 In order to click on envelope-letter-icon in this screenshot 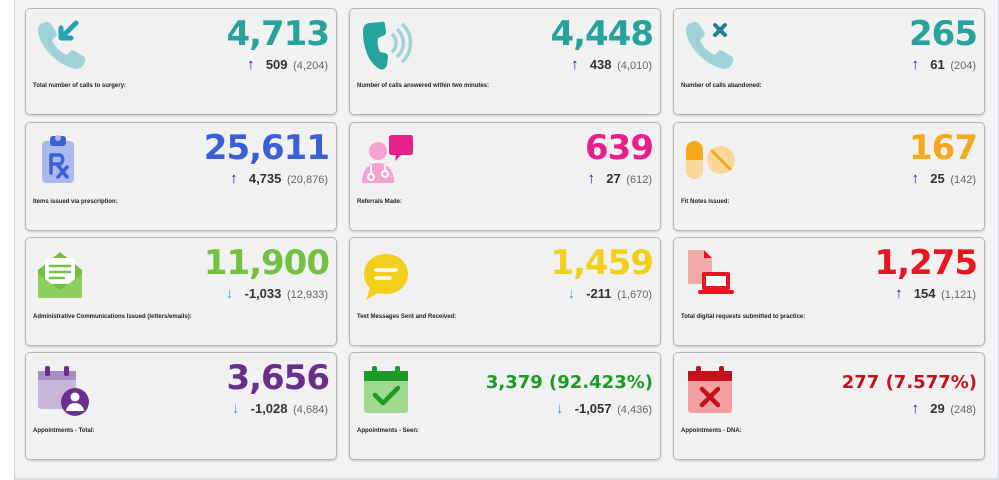, I will do `click(62, 274)`.